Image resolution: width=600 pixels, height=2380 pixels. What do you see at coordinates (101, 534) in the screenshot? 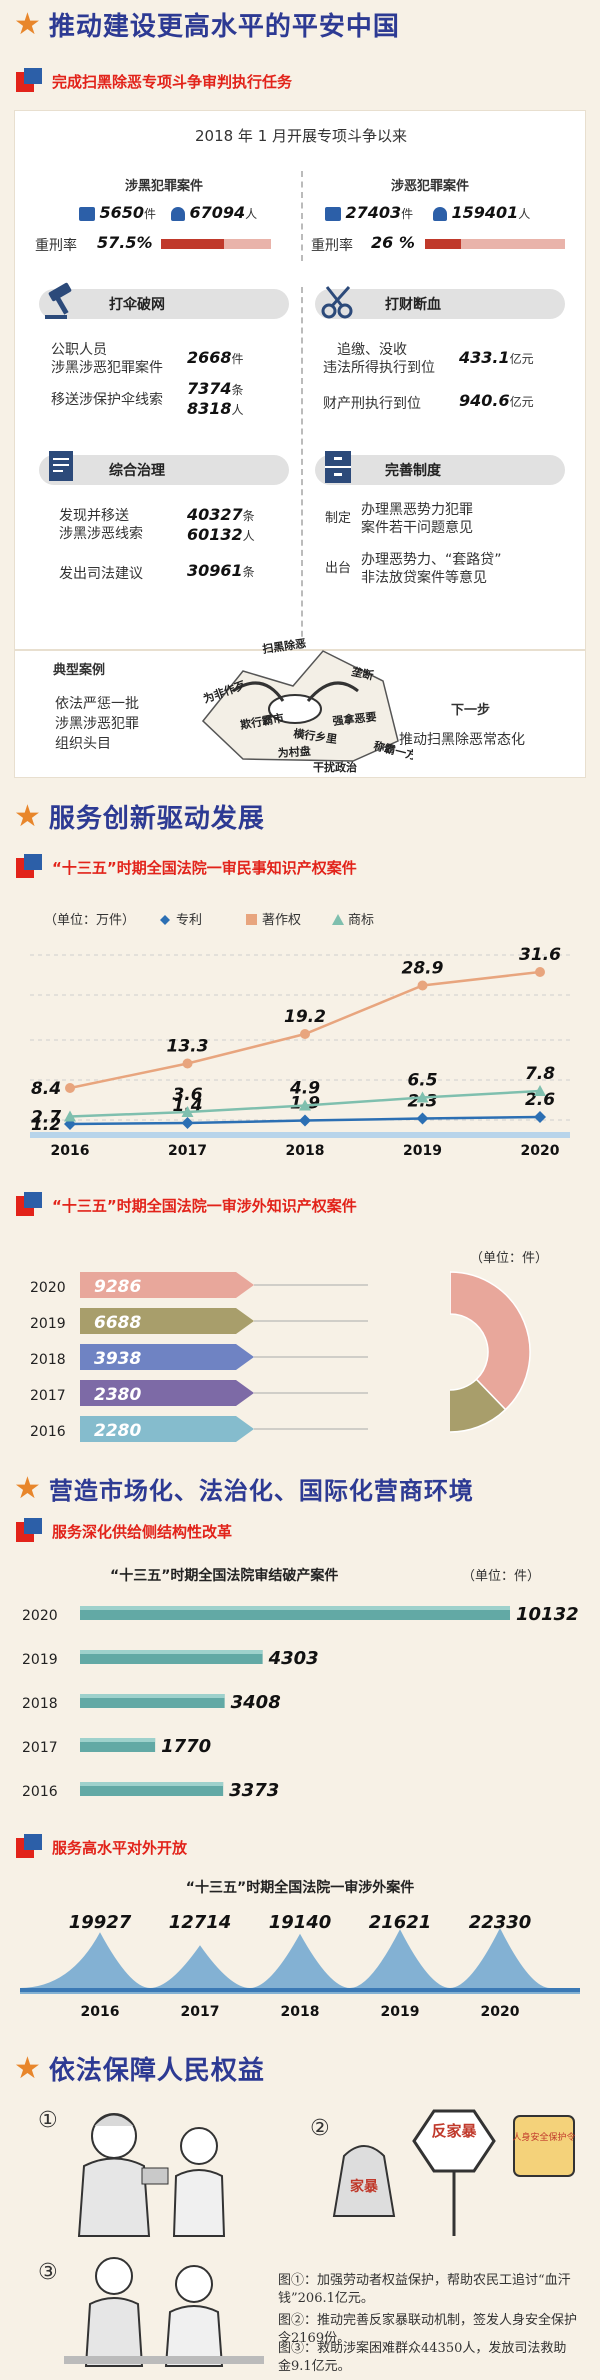
I see `p3-label-2: 涉黑涉恶线索` at bounding box center [101, 534].